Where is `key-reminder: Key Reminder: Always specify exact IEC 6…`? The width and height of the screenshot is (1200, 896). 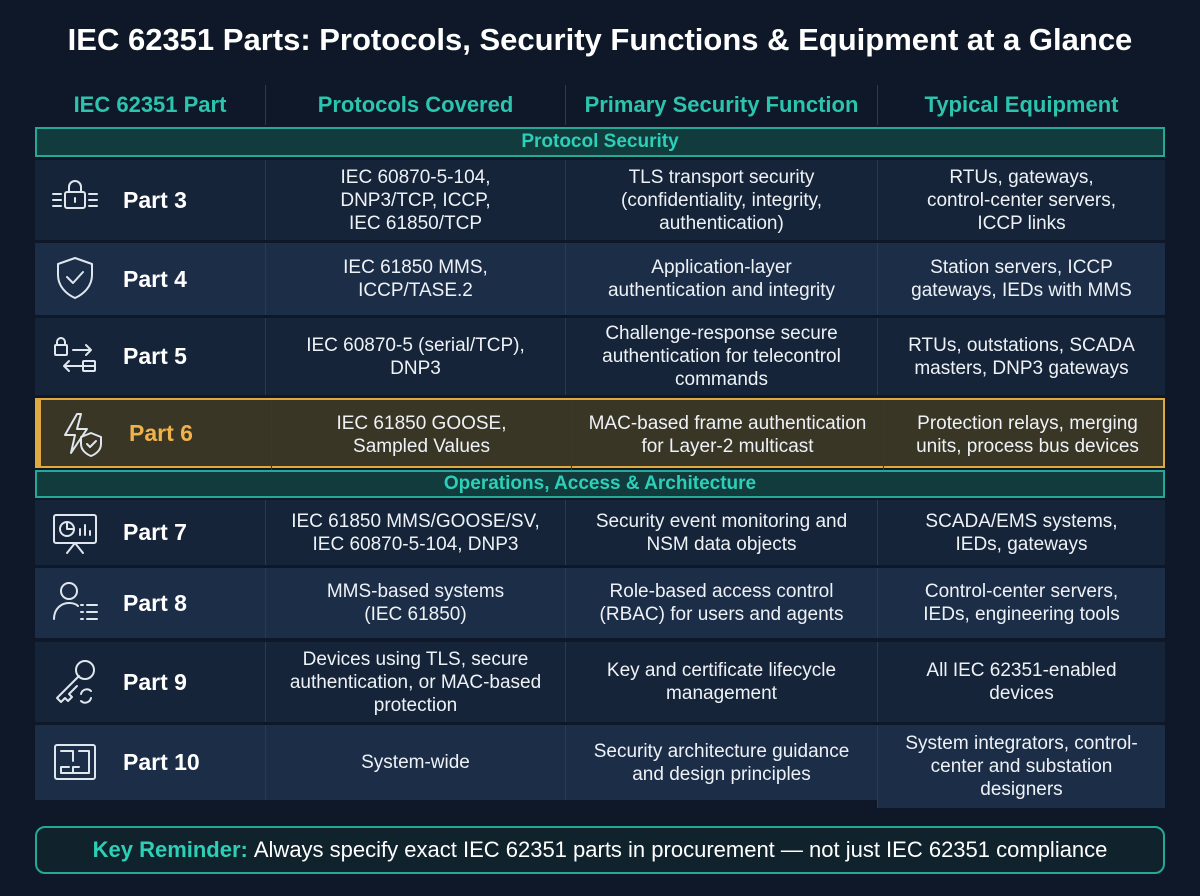
key-reminder: Key Reminder: Always specify exact IEC 6… is located at coordinates (600, 850).